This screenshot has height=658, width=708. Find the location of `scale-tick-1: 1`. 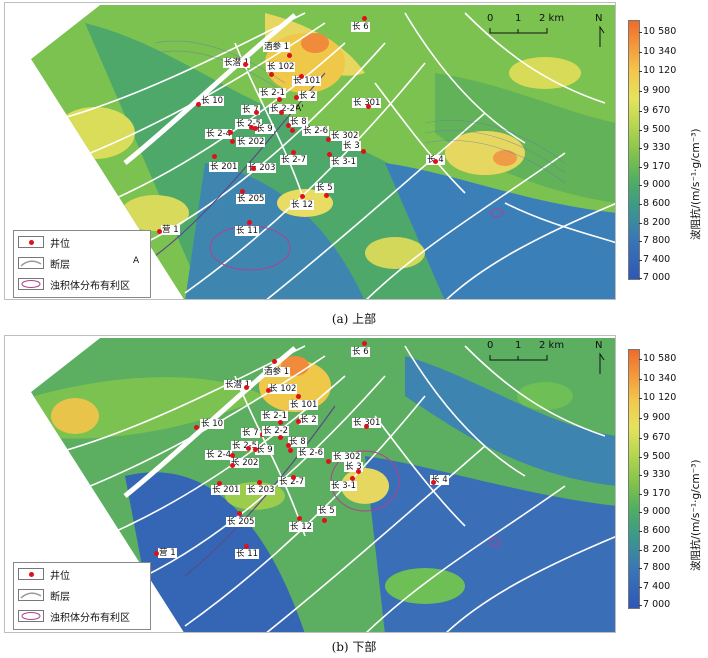

scale-tick-1: 1 is located at coordinates (518, 345).